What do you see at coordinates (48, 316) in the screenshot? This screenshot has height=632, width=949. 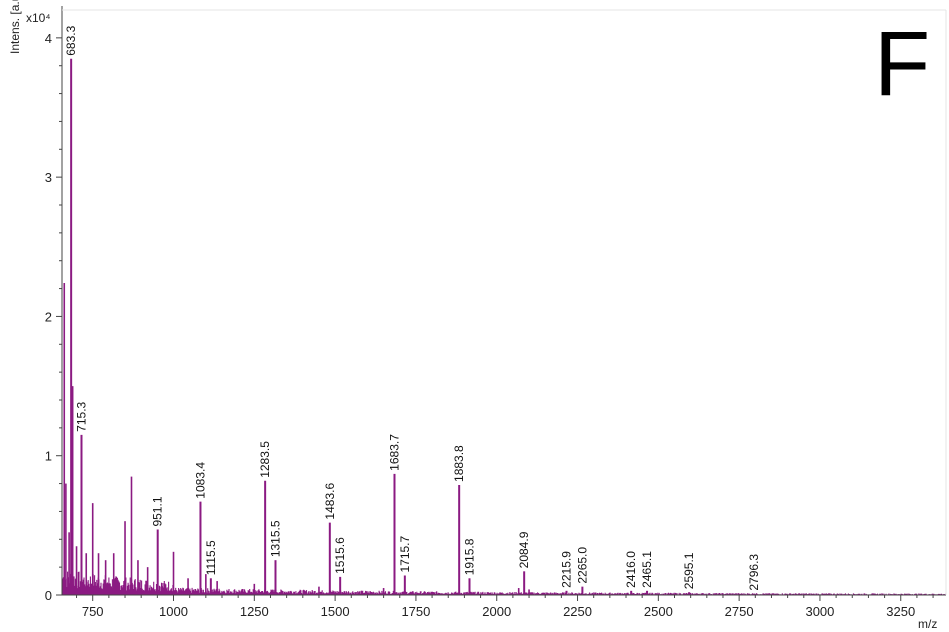 I see `y-tick-label: 2` at bounding box center [48, 316].